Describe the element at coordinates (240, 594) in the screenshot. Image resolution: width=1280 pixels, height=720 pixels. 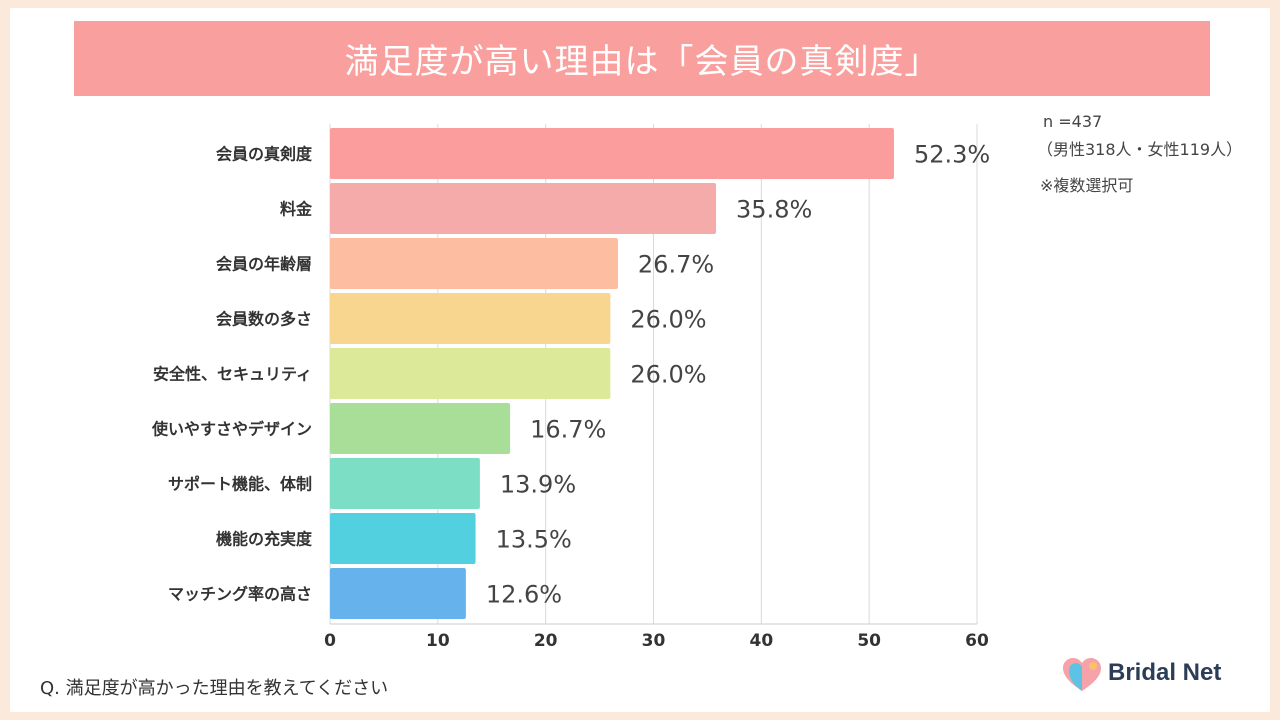
I see `category-label: マッチング率の高さ` at that location.